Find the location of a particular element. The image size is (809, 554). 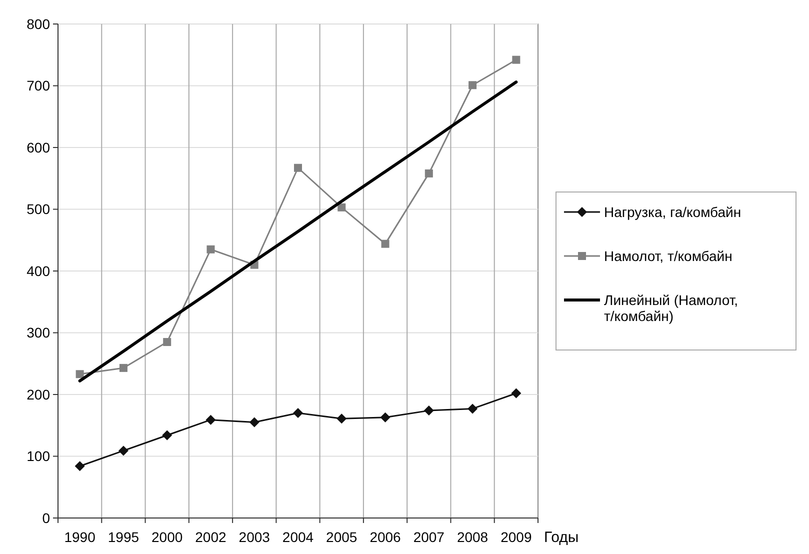

y-tick-label: 300 is located at coordinates (38, 332).